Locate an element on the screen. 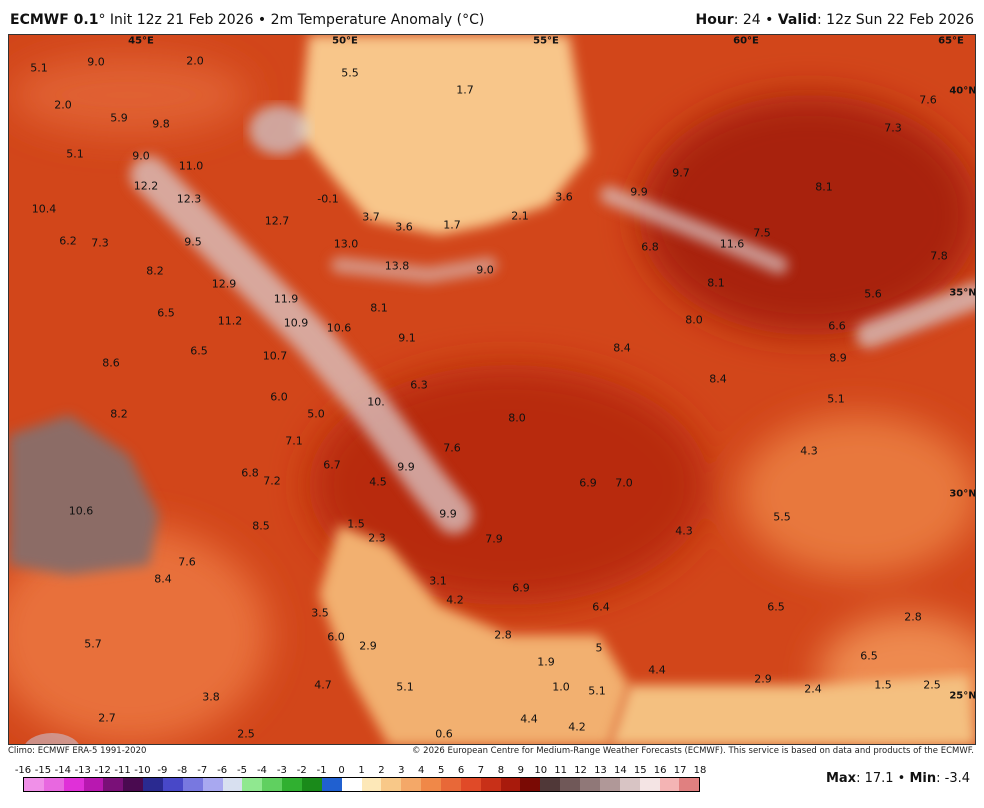  anomaly-value-label: 9.9 is located at coordinates (406, 467).